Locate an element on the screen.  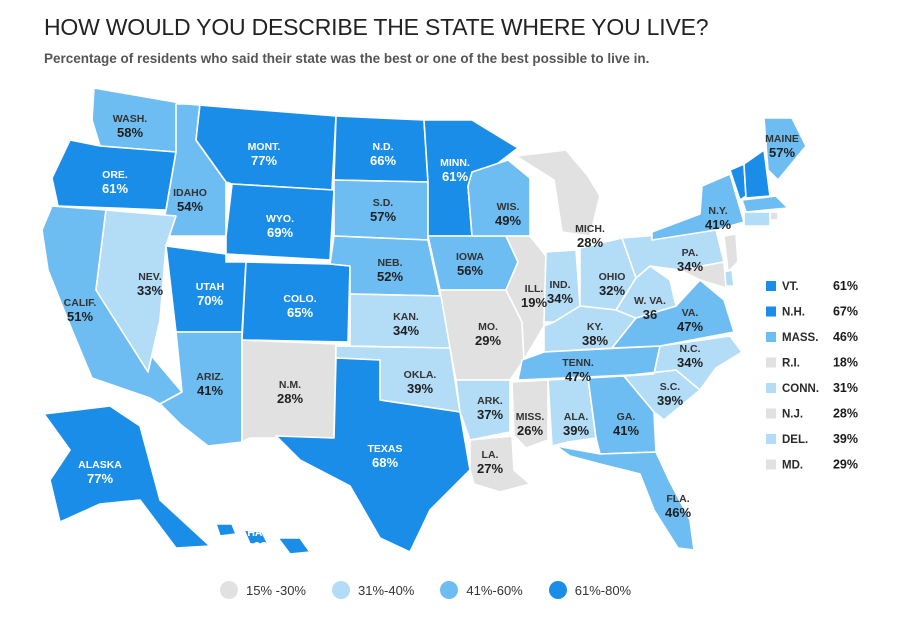
side-label-vt: VT. is located at coordinates (790, 287).